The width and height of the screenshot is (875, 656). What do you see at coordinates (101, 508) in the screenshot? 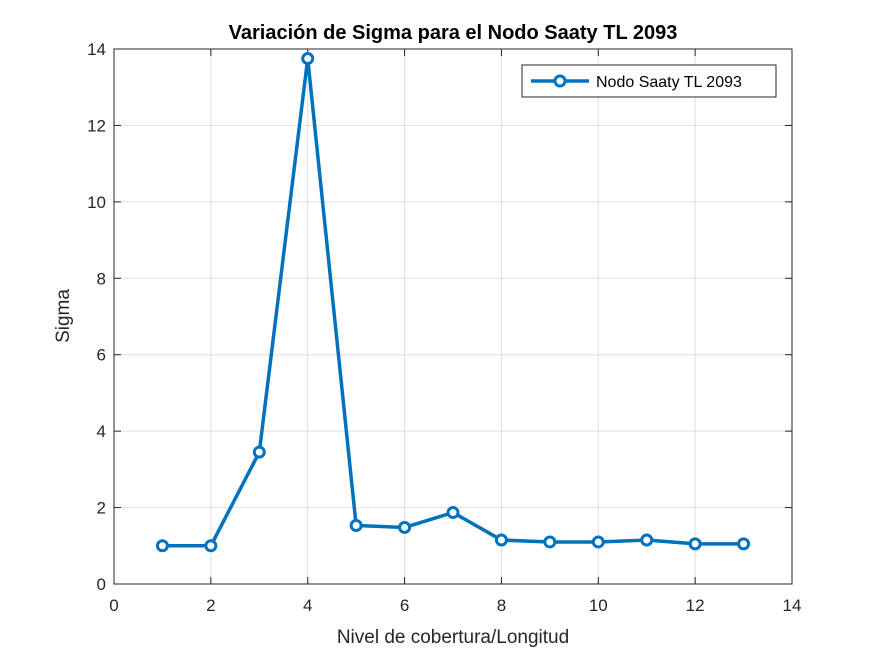
I see `y-tick-label: 2` at bounding box center [101, 508].